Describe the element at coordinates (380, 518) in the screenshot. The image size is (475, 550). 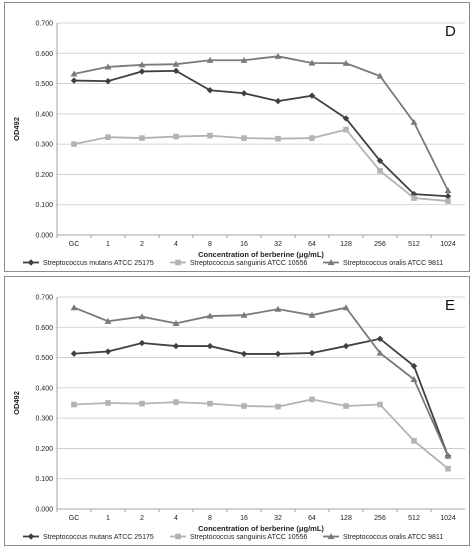
I see `x-tick-label-e: 256` at that location.